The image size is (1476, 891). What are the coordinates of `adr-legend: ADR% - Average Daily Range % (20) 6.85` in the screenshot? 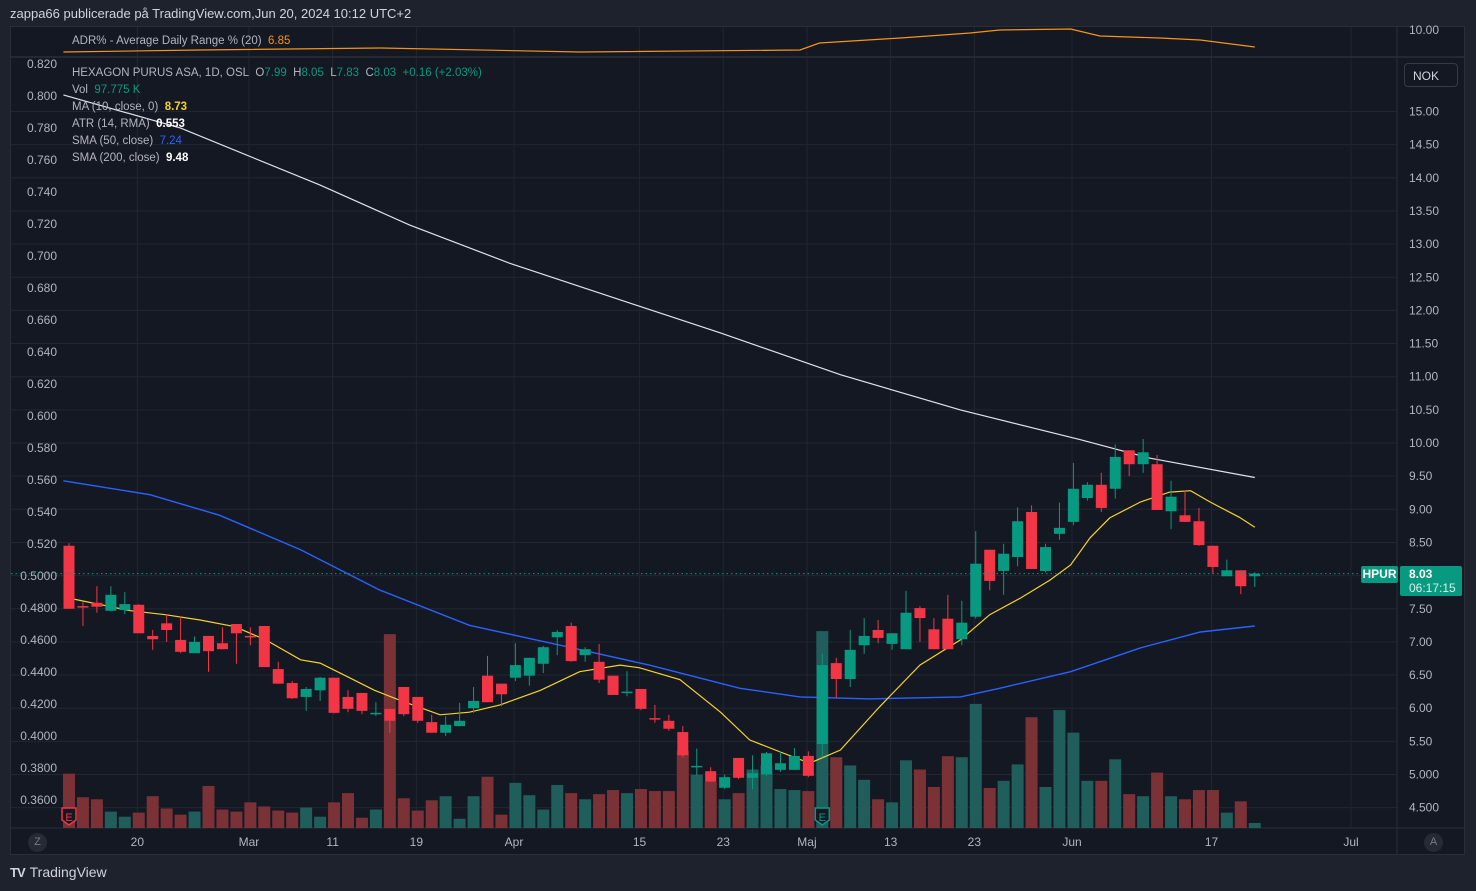 It's located at (181, 41).